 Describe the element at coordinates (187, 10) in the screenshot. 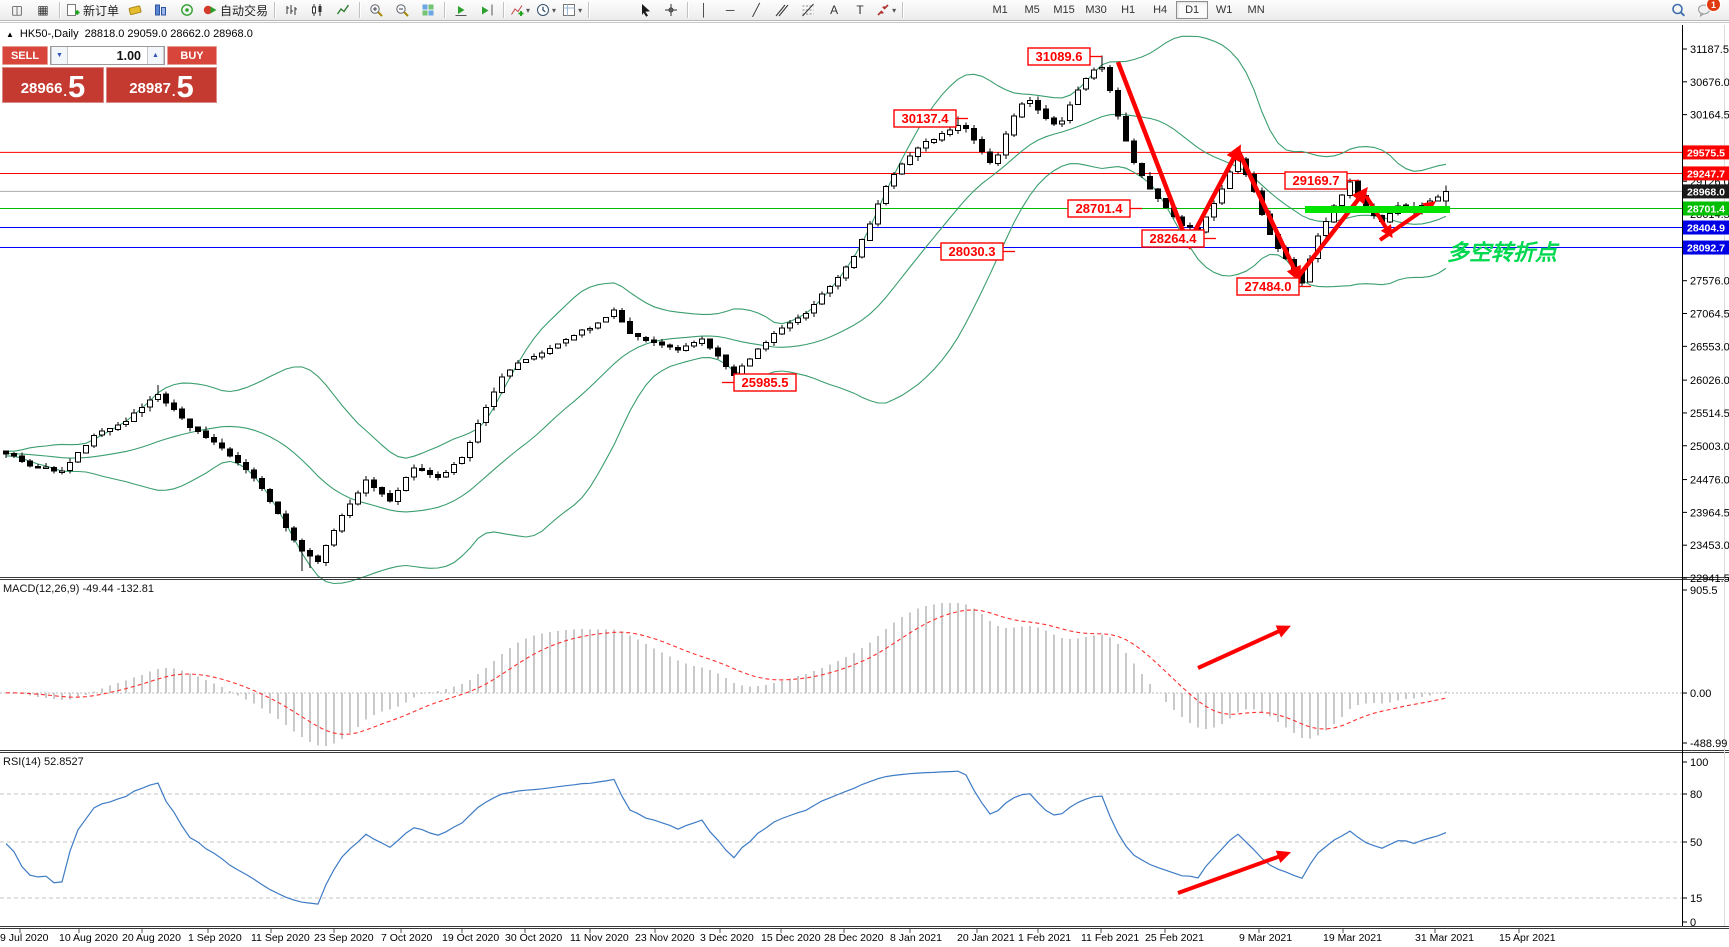

I see `signals-icon` at that location.